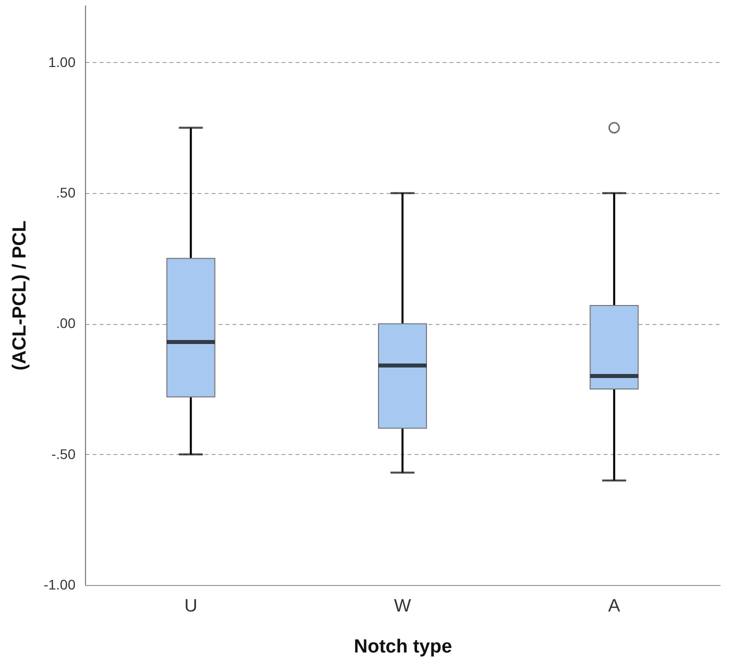 The width and height of the screenshot is (750, 666). I want to click on y-tick-label: 1.00, so click(62, 62).